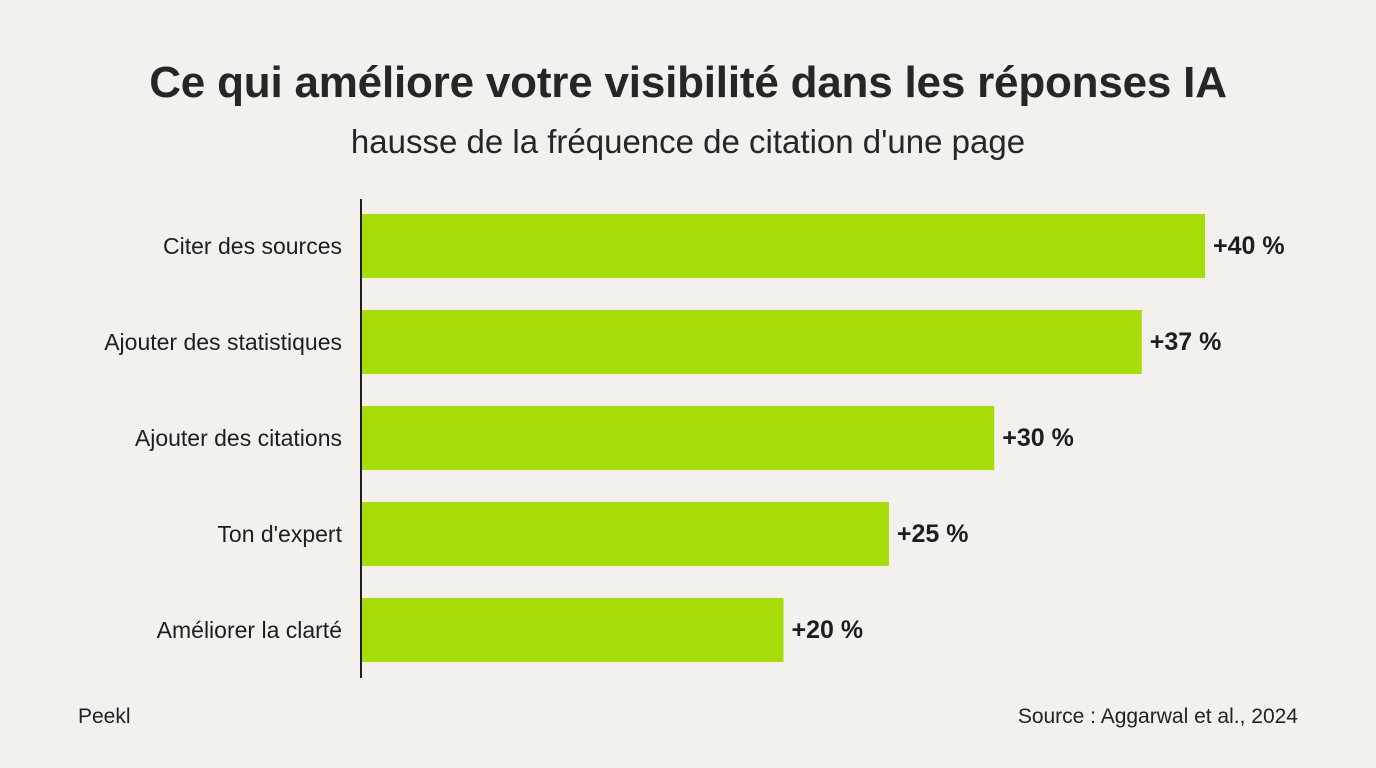  Describe the element at coordinates (252, 246) in the screenshot. I see `category-label: Citer des sources` at that location.